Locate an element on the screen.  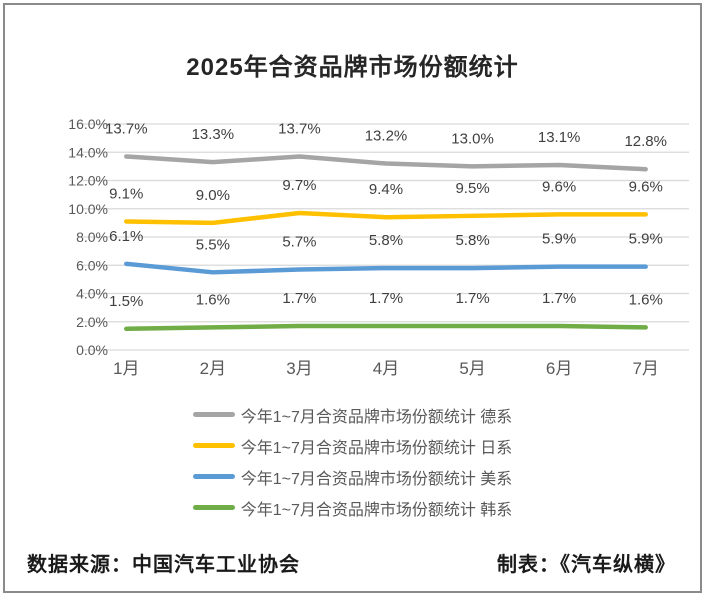
series-line-japanese is located at coordinates (386, 218).